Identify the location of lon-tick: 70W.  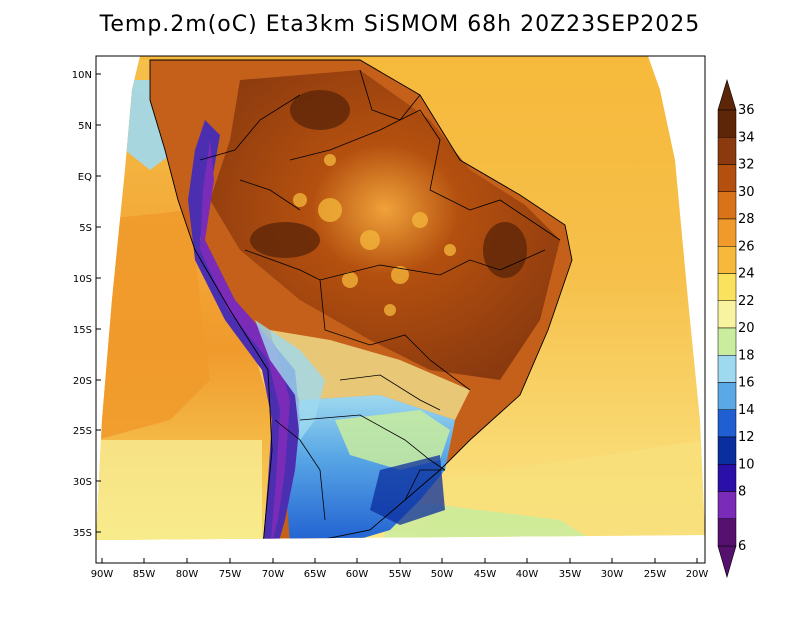
(273, 569).